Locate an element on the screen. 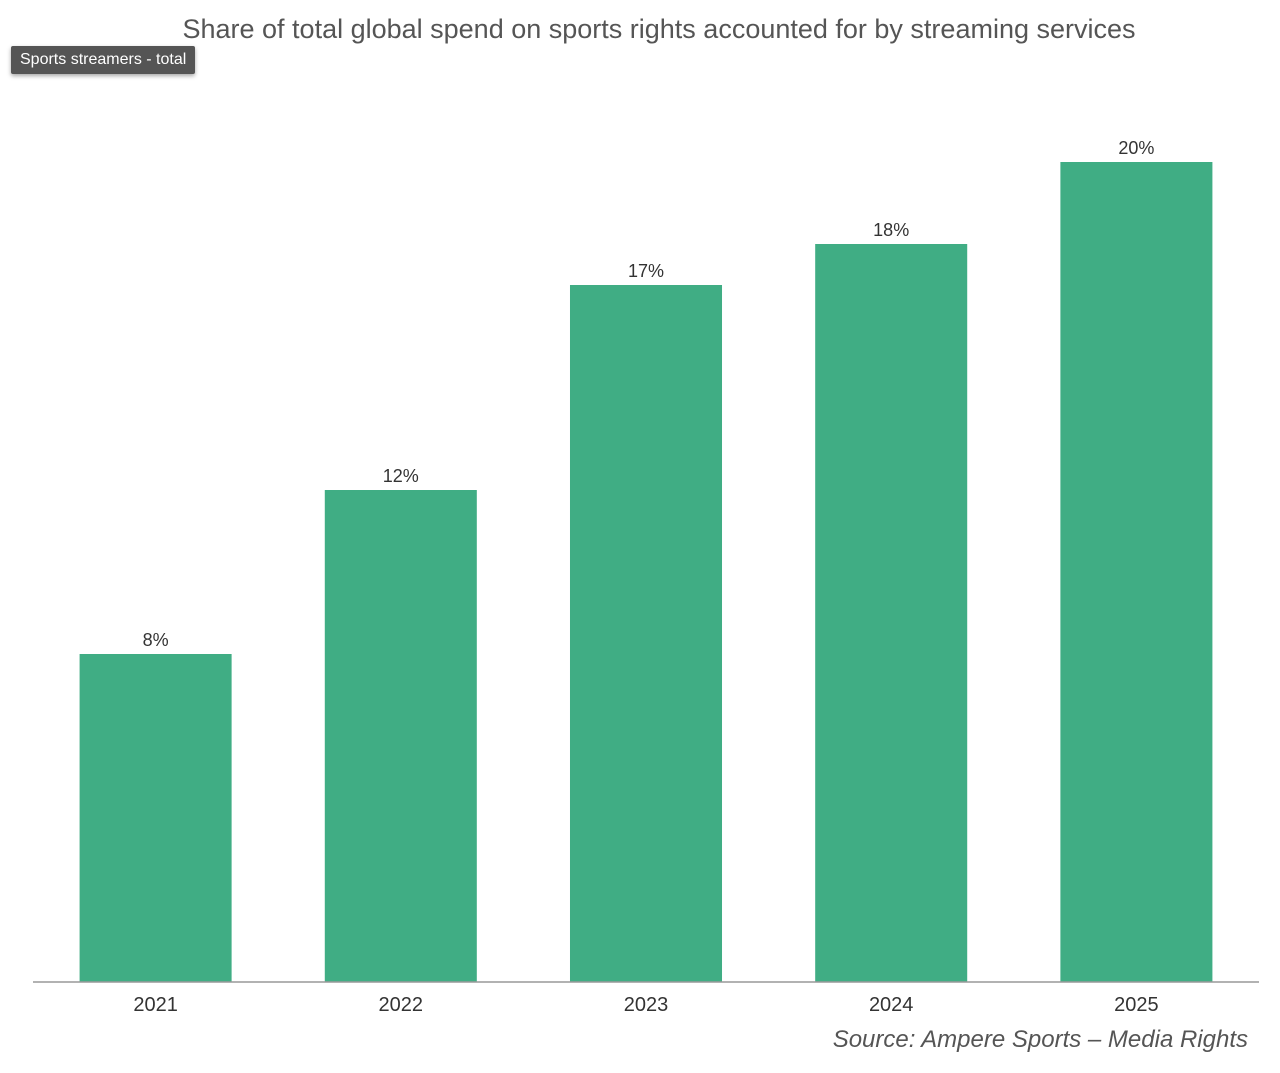  x-tick-labels-layer: 2021 2022 2023 2024 2025 is located at coordinates (645, 1005).